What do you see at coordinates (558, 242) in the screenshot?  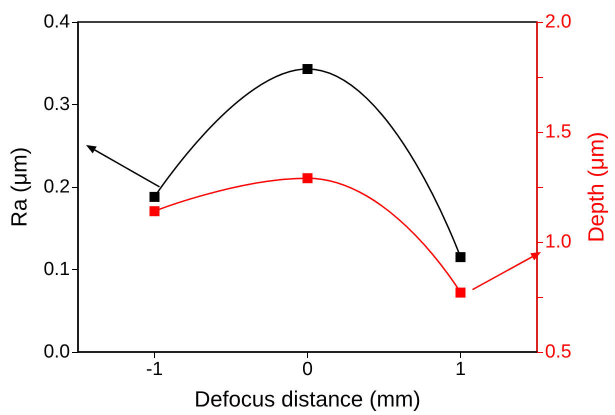 I see `y2-tick-label: 1.0` at bounding box center [558, 242].